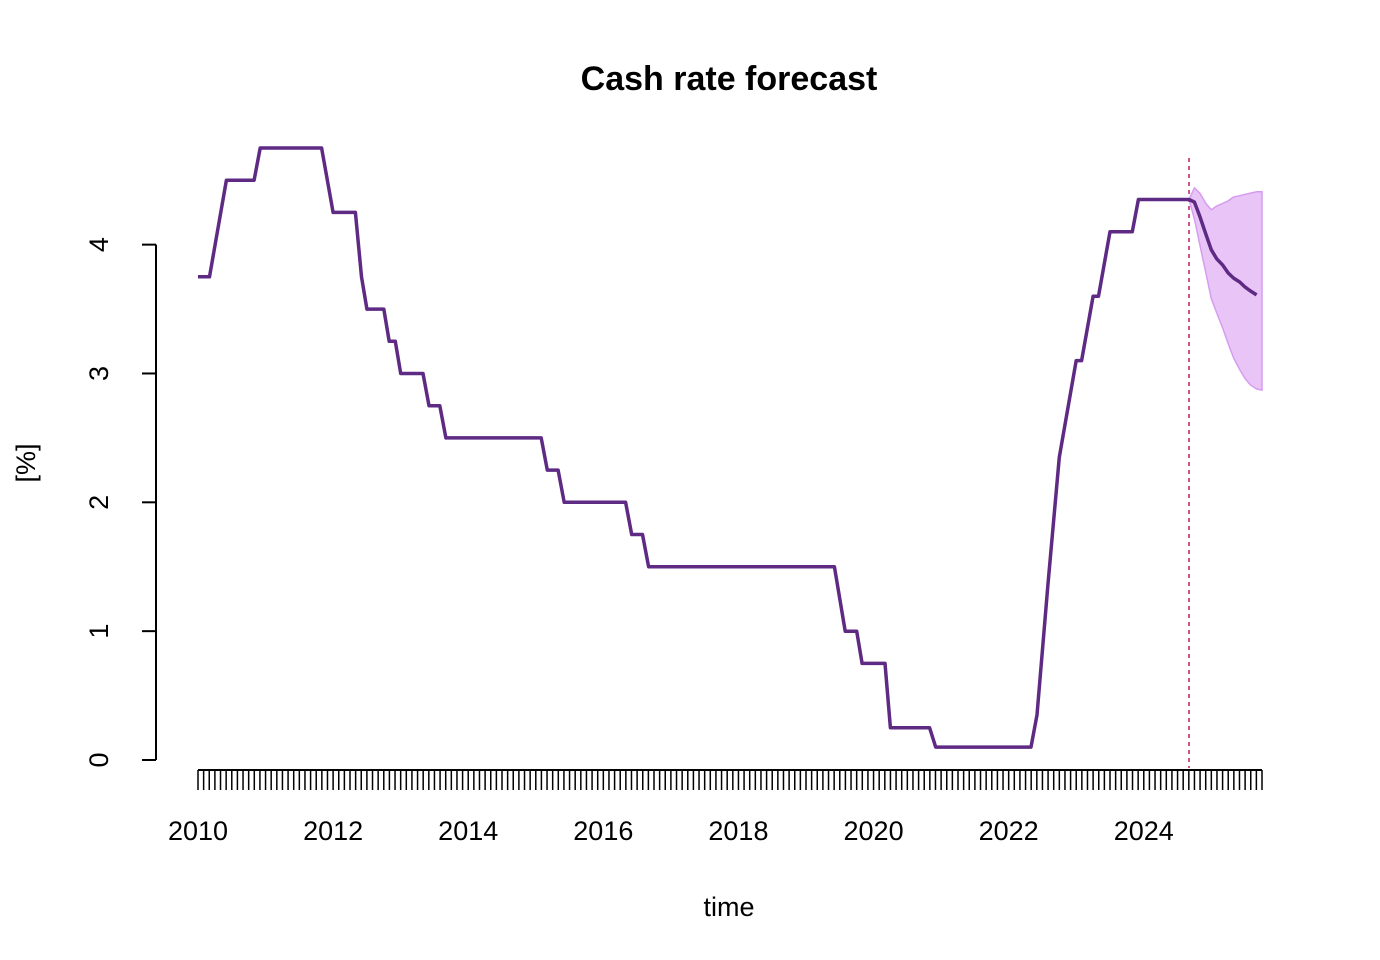  What do you see at coordinates (99, 502) in the screenshot?
I see `y-tick-label: 2` at bounding box center [99, 502].